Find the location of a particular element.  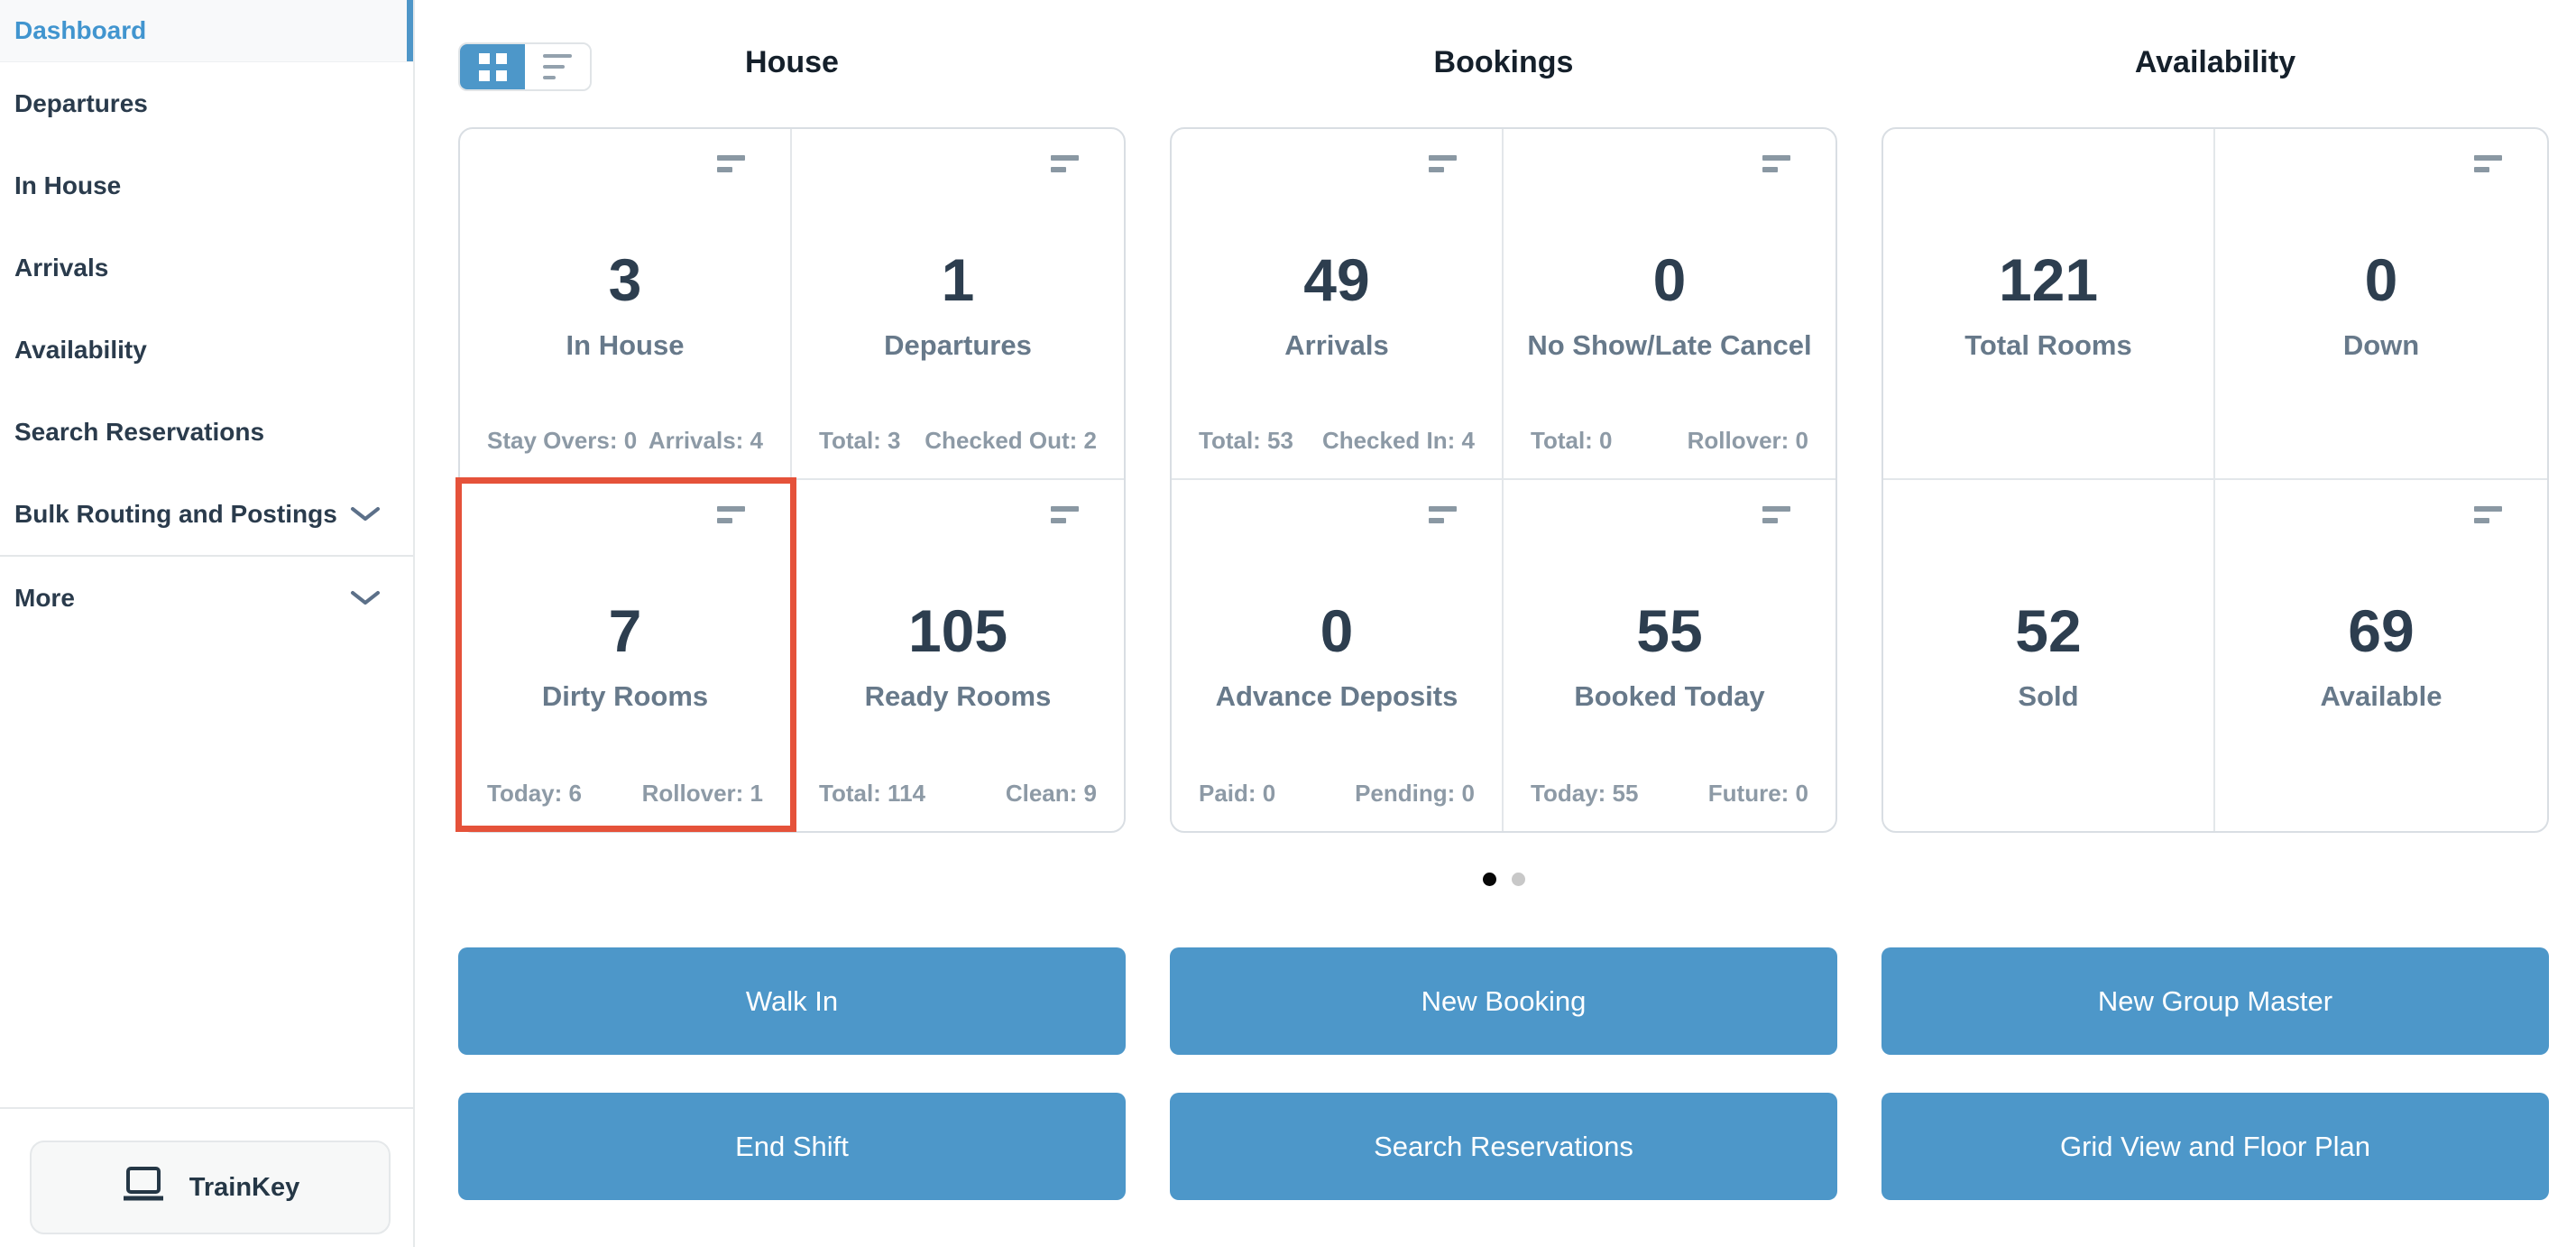

sidebar-item-label: Arrivals is located at coordinates (62, 267).